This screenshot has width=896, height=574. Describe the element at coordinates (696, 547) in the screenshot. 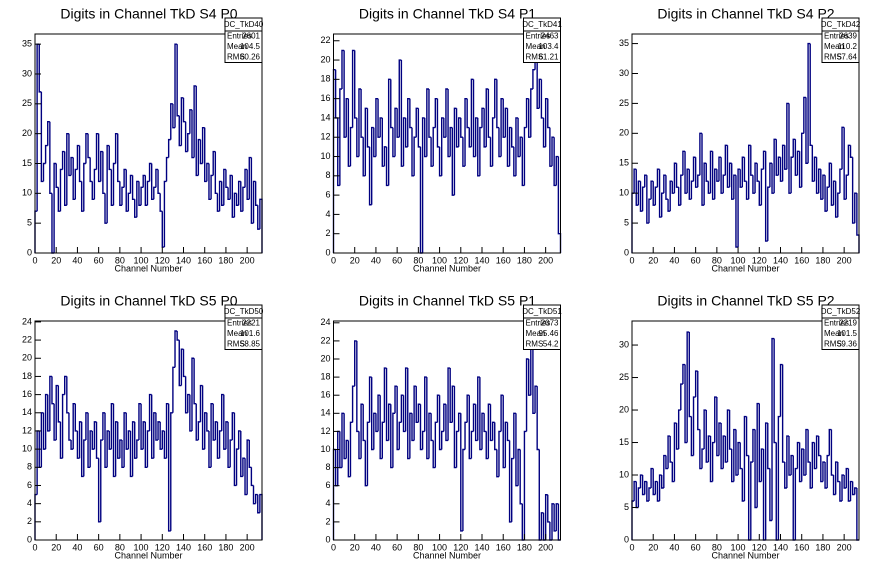

I see `x-tick-label: 60` at that location.